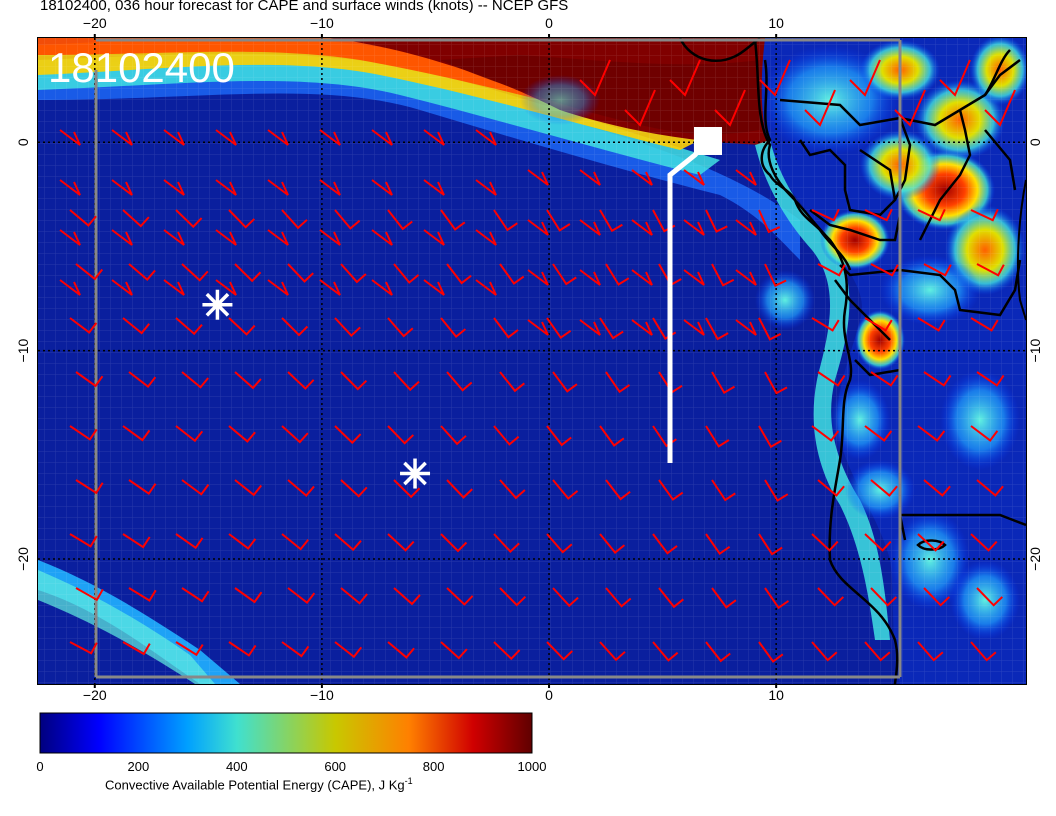 This screenshot has width=1056, height=816. I want to click on top-lon-label: 0, so click(549, 23).